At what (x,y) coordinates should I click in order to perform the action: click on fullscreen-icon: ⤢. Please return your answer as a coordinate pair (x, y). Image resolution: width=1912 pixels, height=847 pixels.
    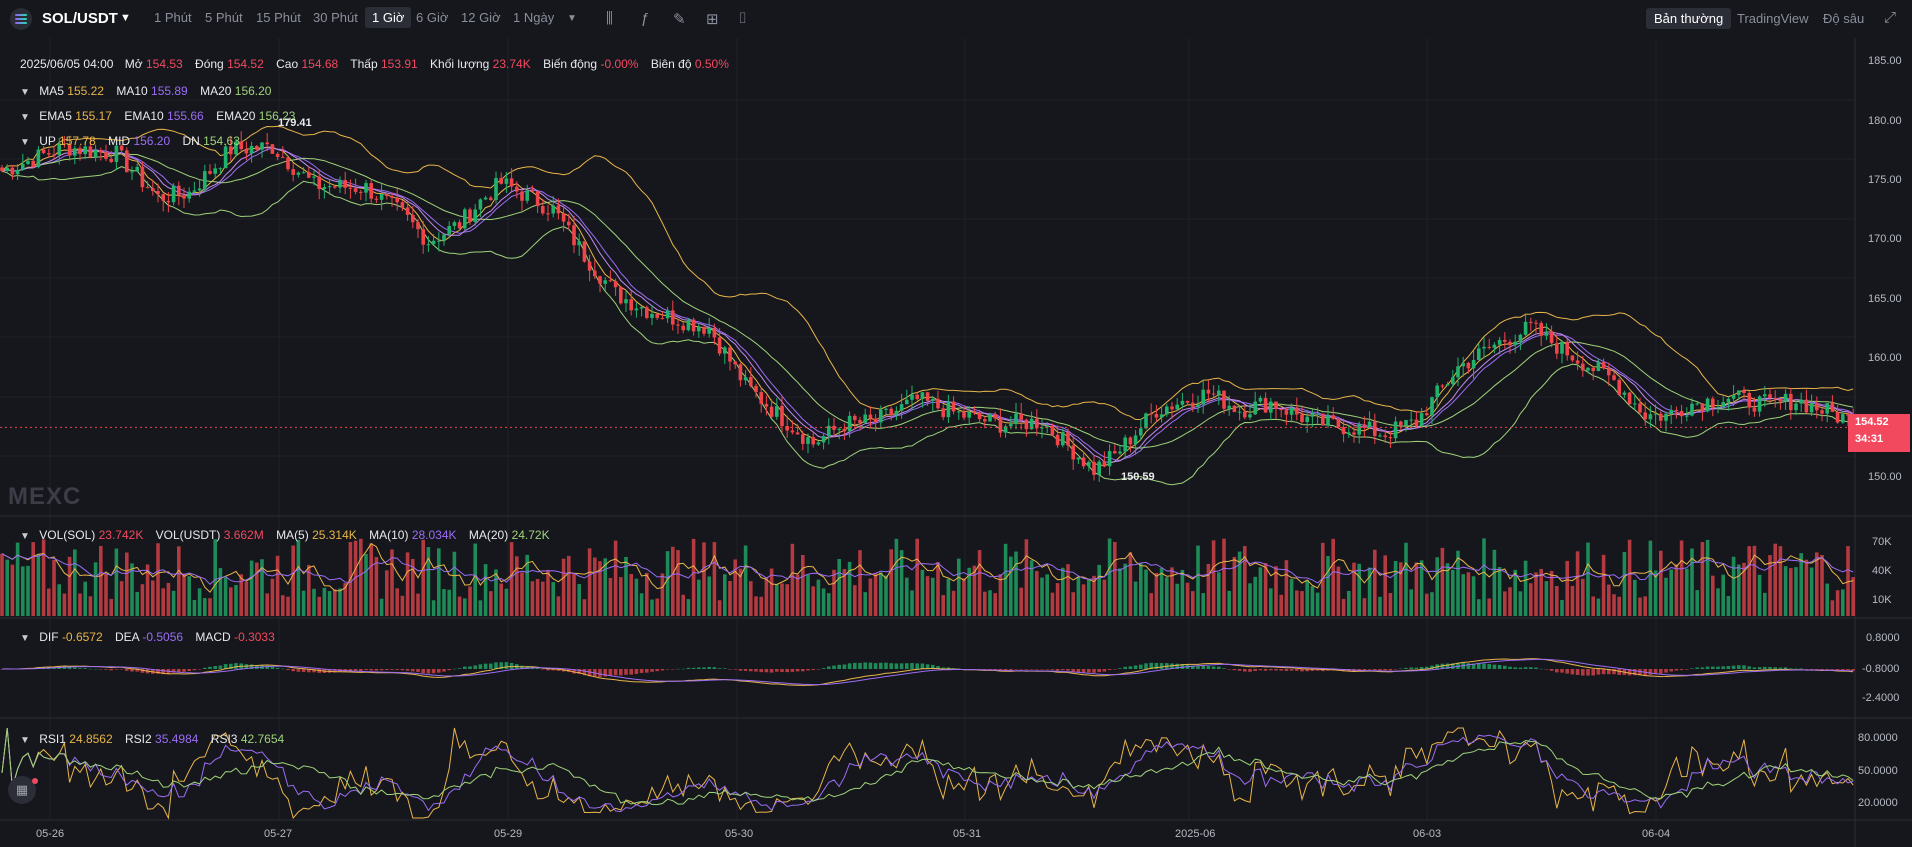
    Looking at the image, I should click on (1890, 17).